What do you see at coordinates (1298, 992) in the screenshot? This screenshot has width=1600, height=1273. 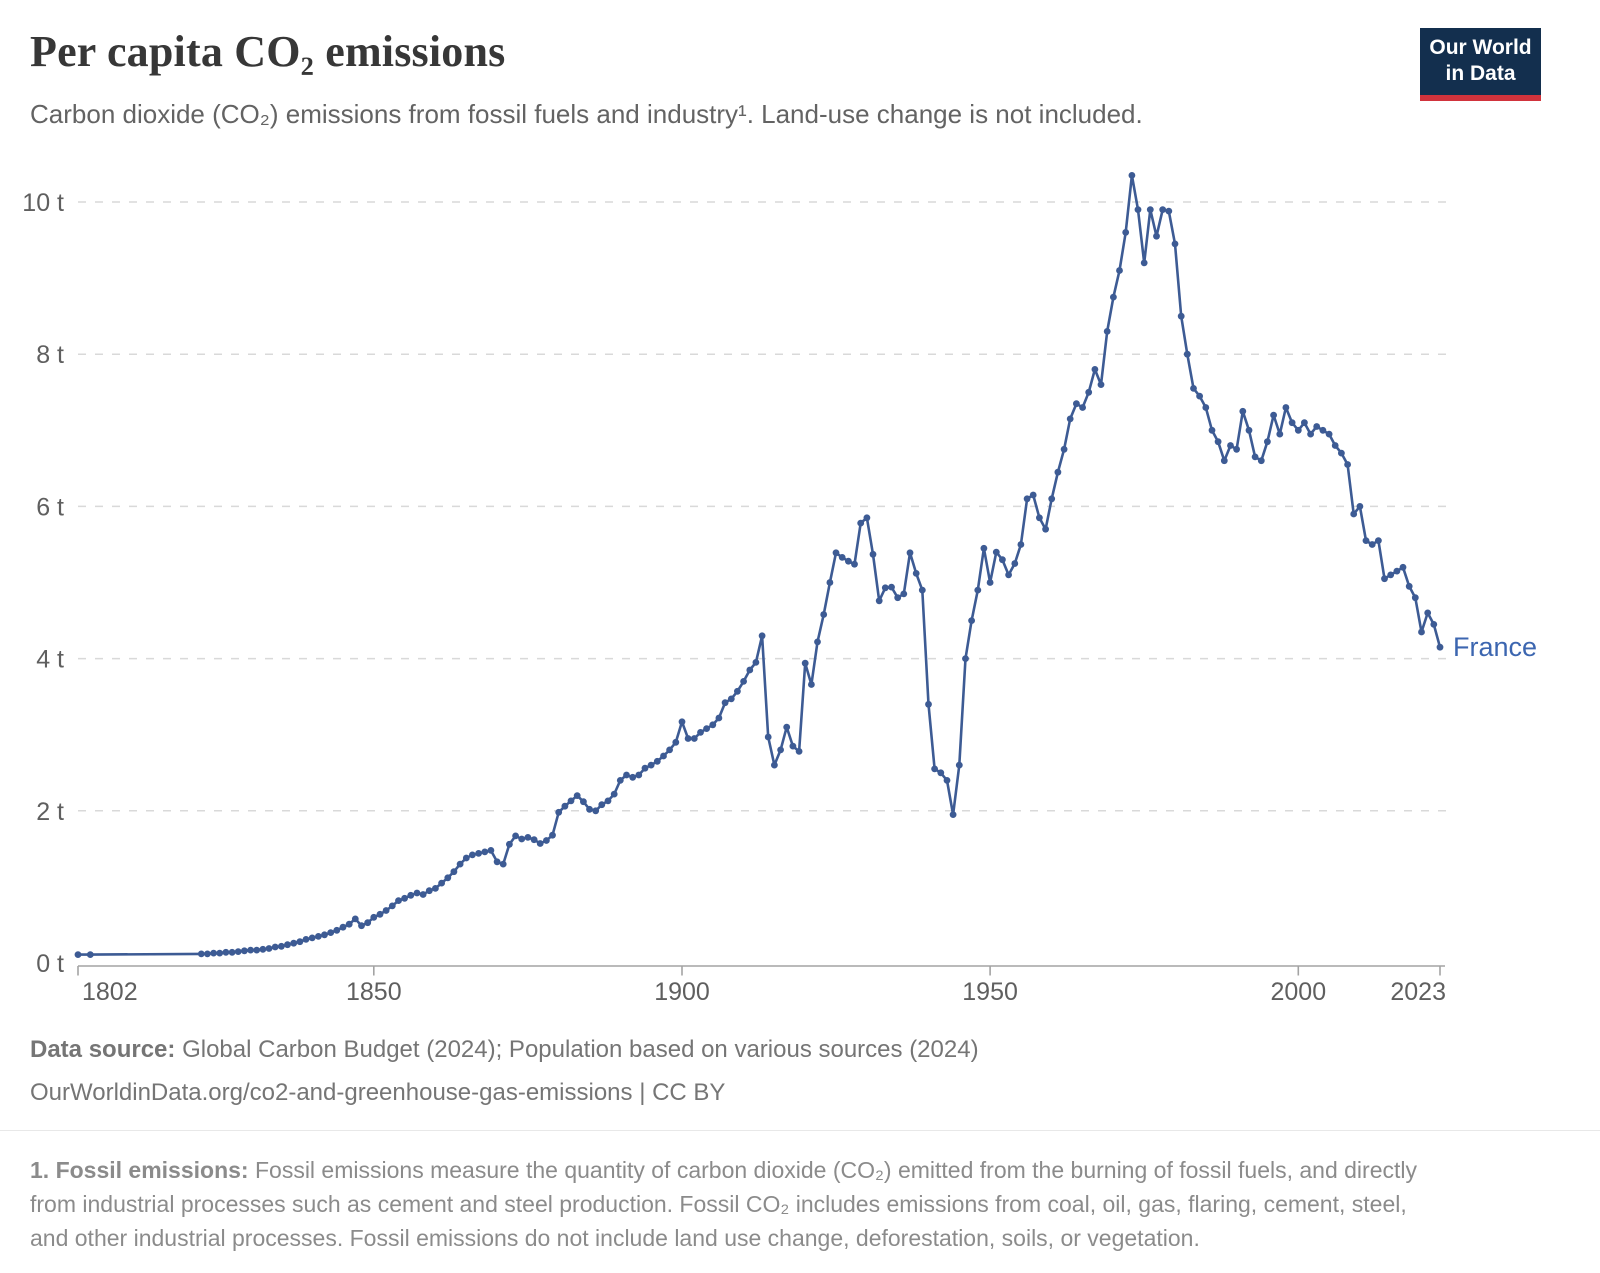 I see `x-axis-tick-label: 2000` at bounding box center [1298, 992].